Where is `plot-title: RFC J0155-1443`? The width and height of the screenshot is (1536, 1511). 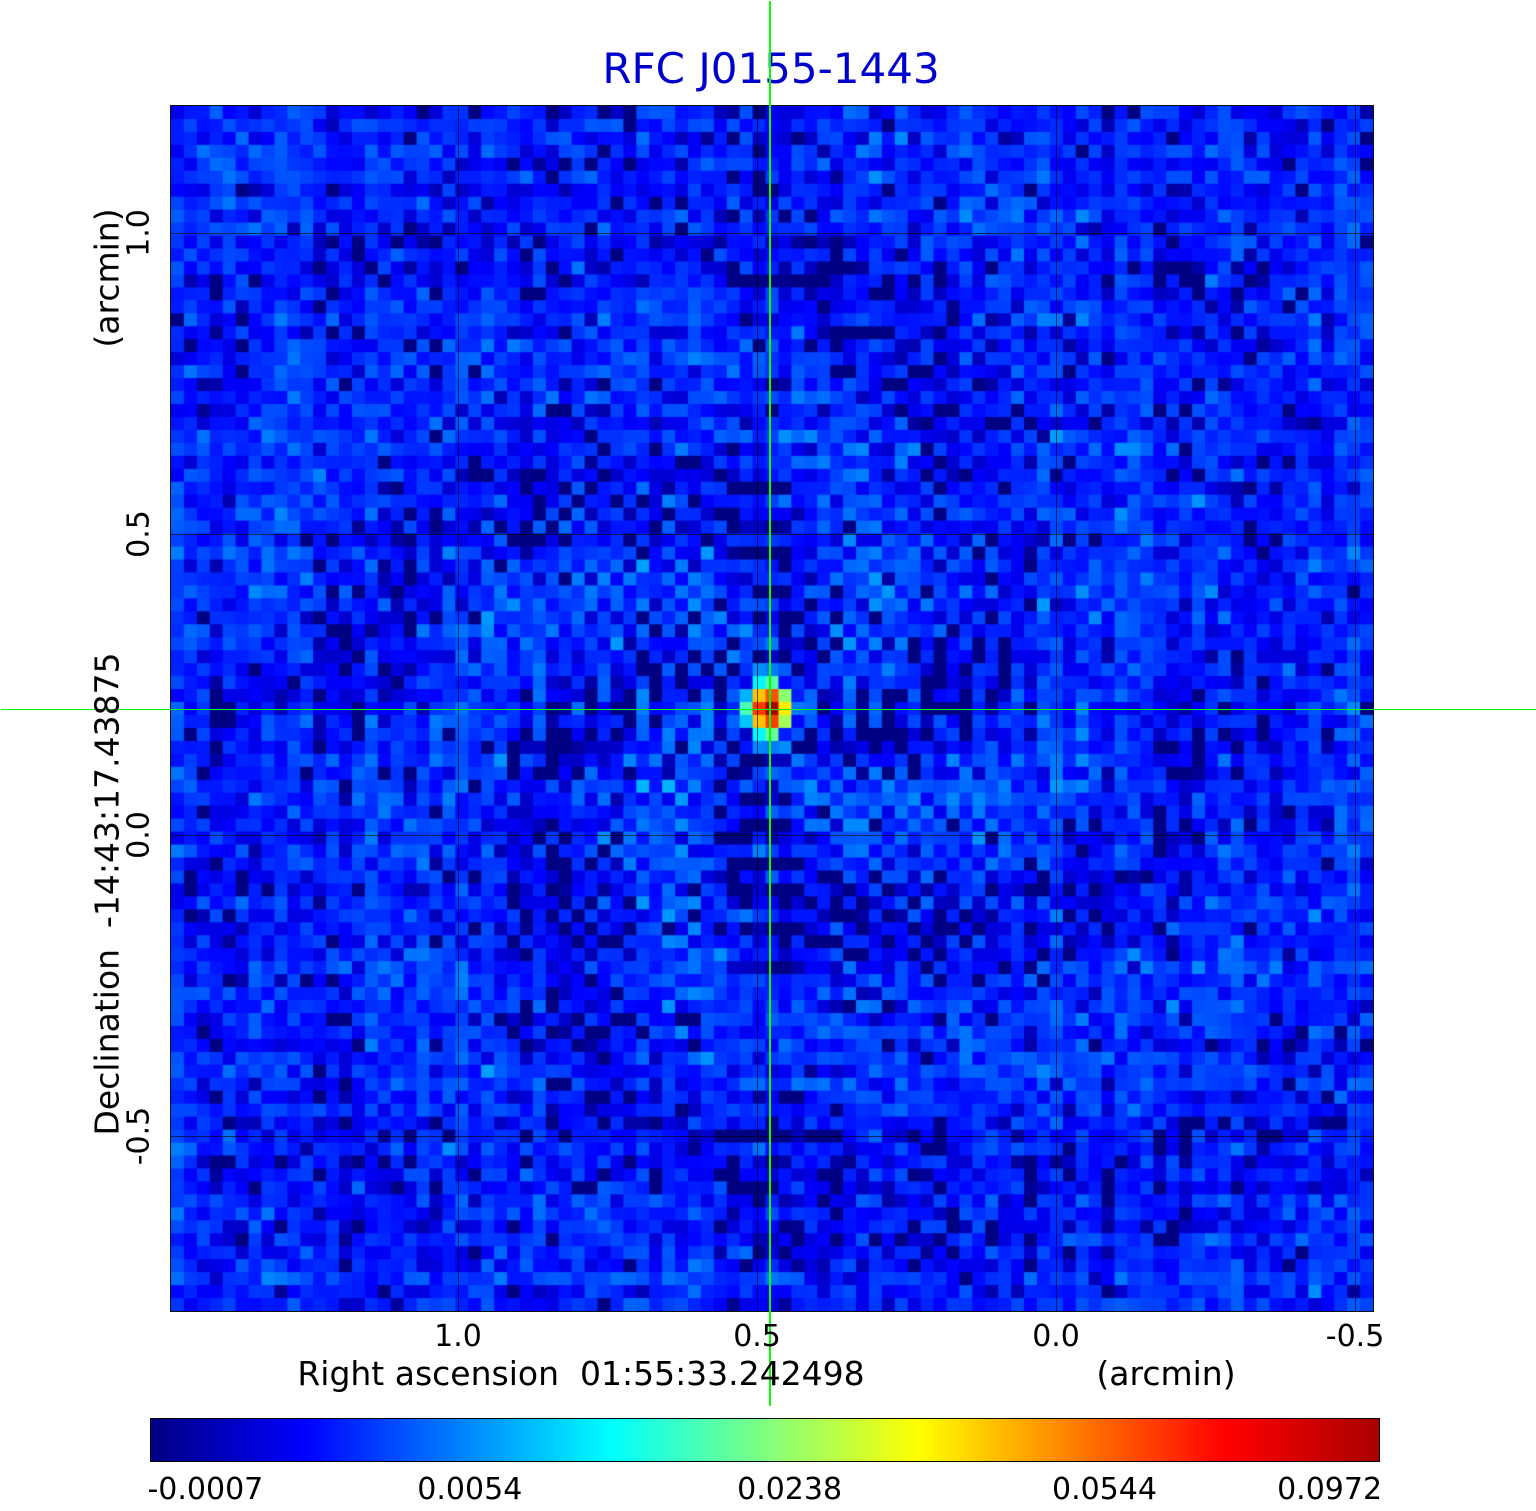
plot-title: RFC J0155-1443 is located at coordinates (771, 68).